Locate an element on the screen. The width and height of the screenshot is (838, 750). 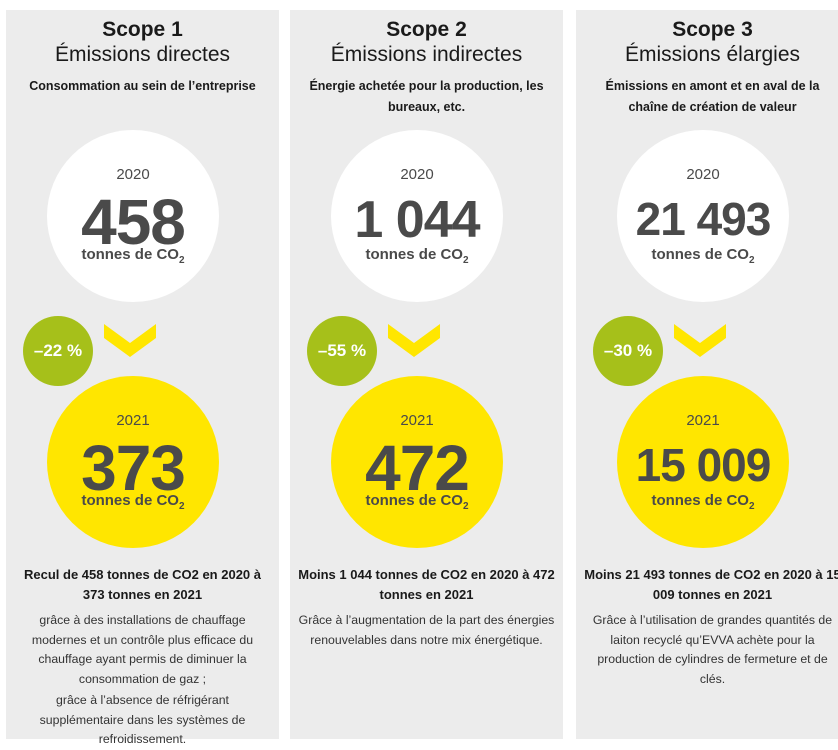
emissions-2020-circle: 2020 21 493 tonnes de CO2 is located at coordinates (703, 216).